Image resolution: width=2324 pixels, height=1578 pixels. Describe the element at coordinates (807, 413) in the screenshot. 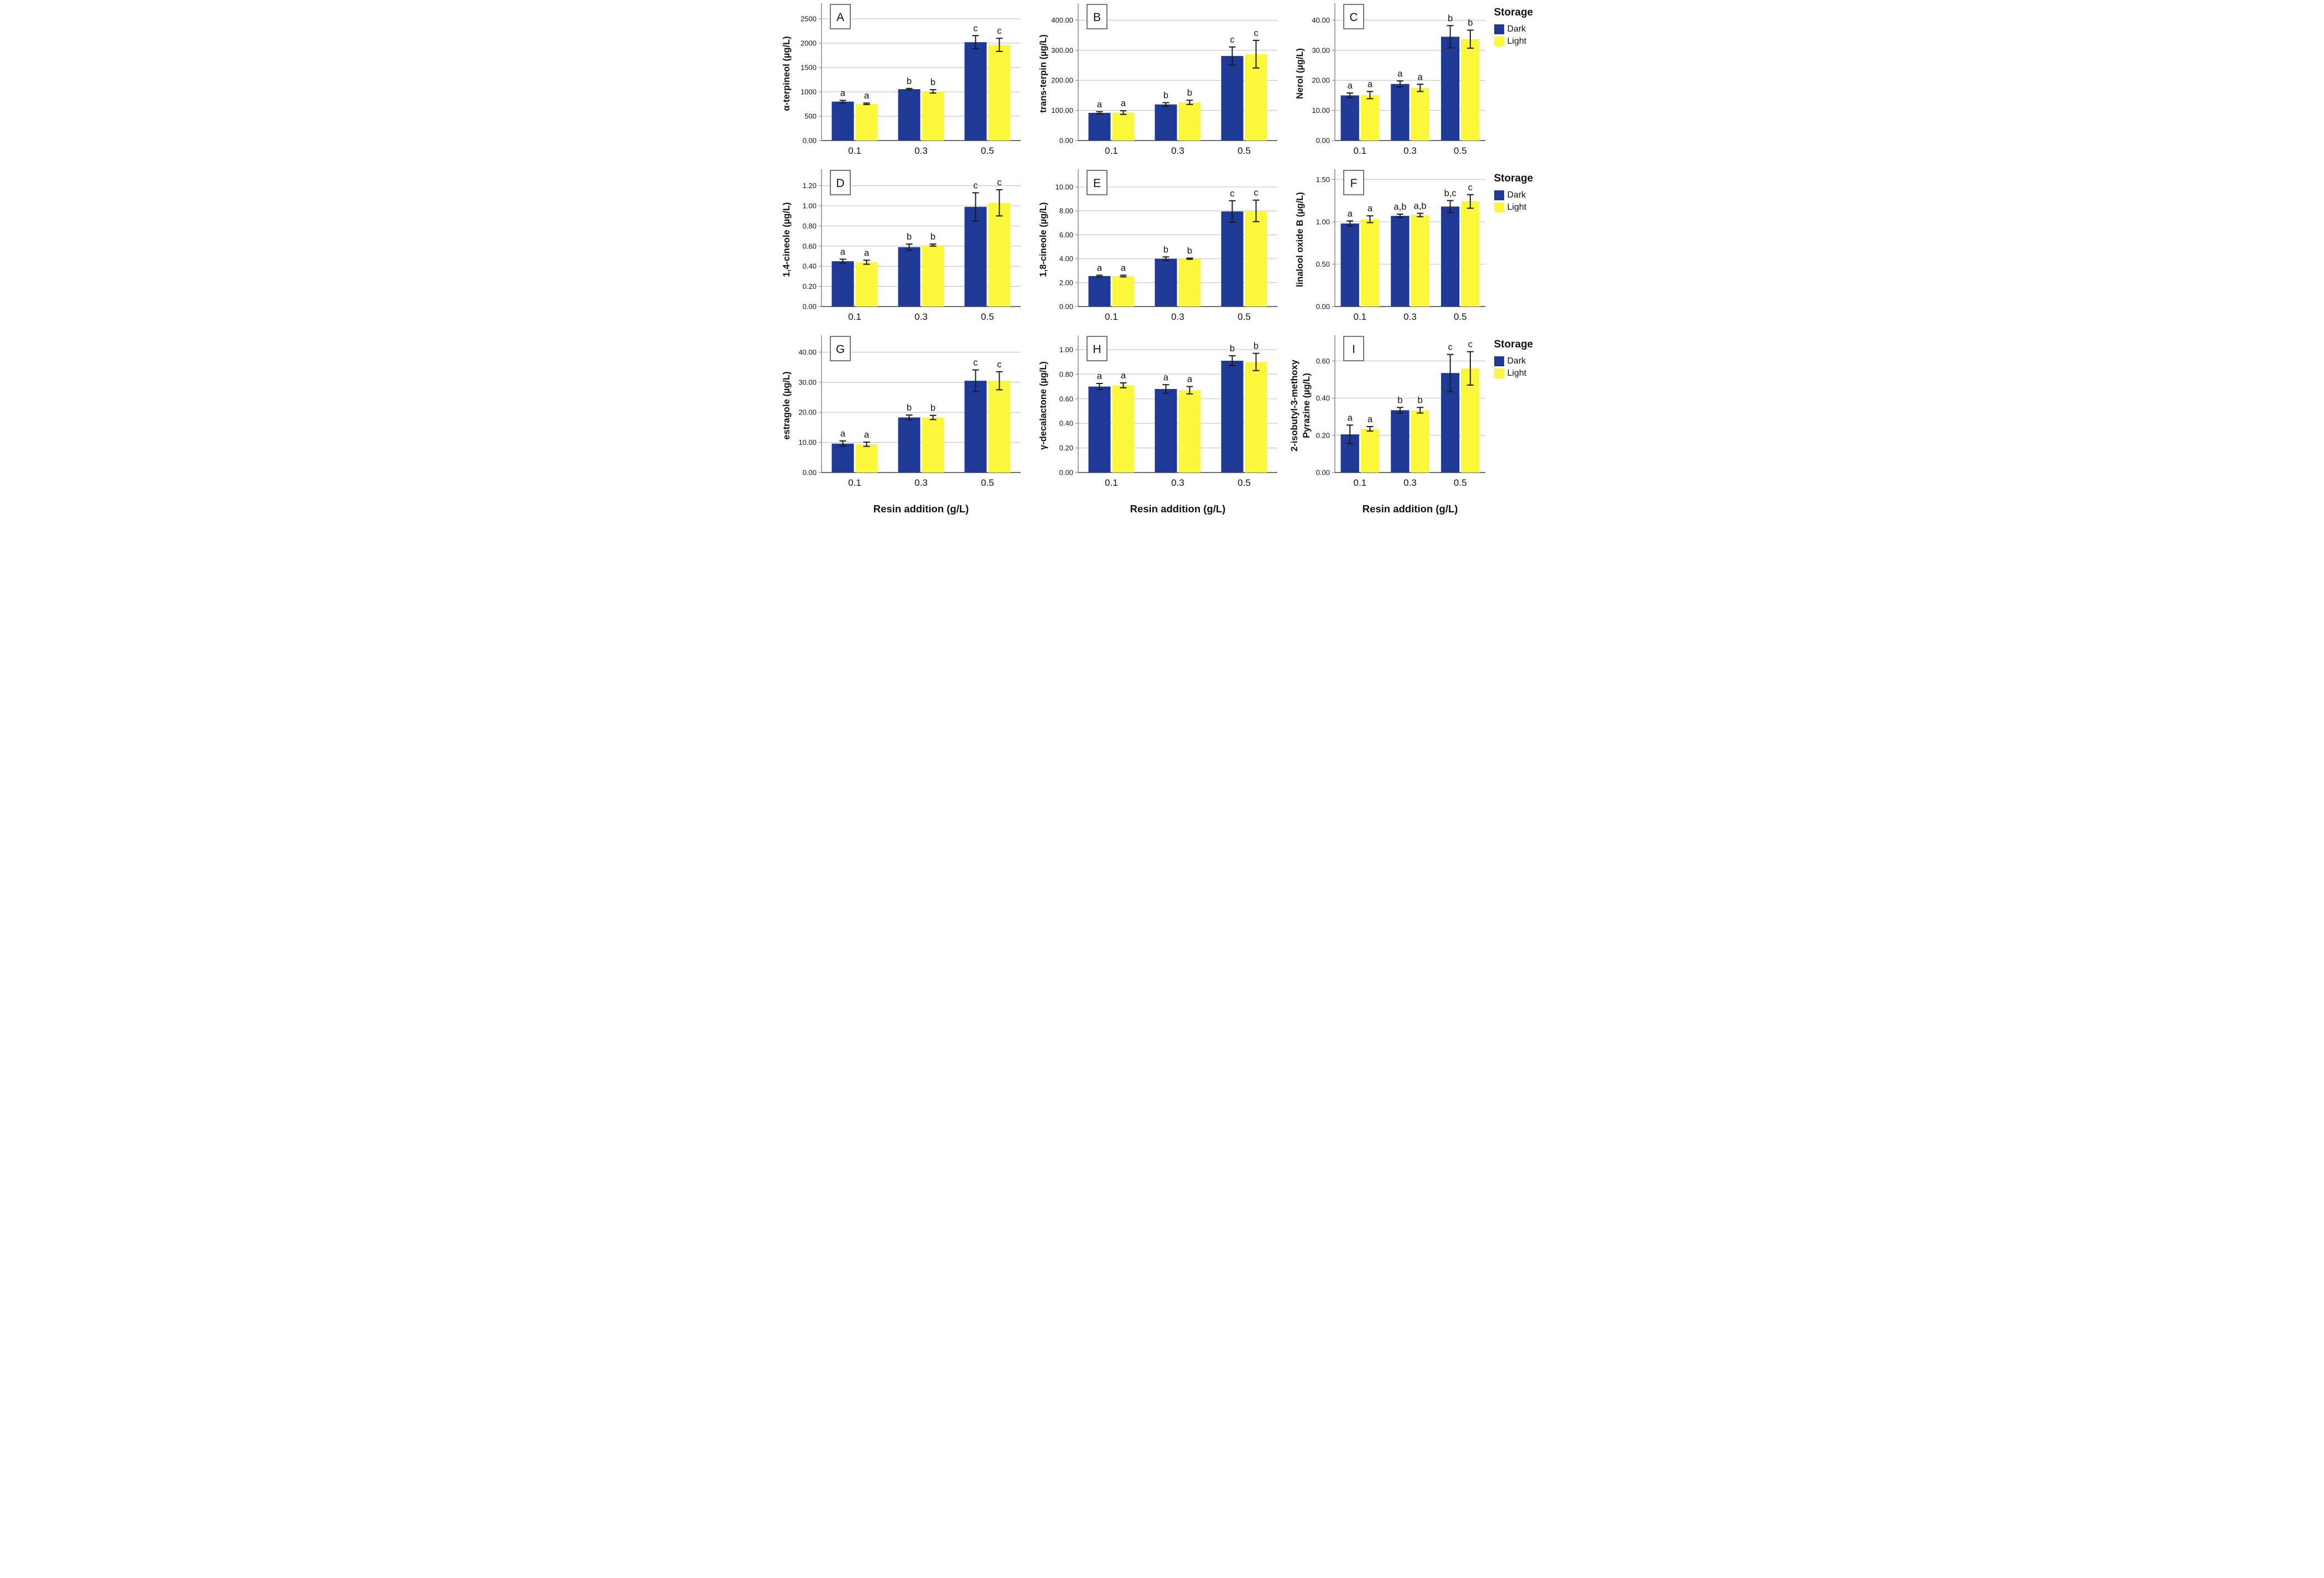

I see `y-tick-label: 20.00` at that location.